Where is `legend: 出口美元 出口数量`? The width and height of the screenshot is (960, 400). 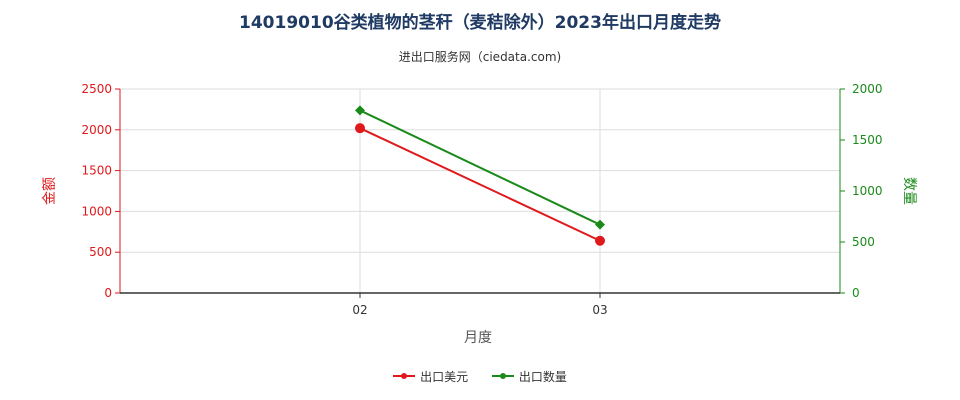
legend: 出口美元 出口数量 is located at coordinates (480, 375).